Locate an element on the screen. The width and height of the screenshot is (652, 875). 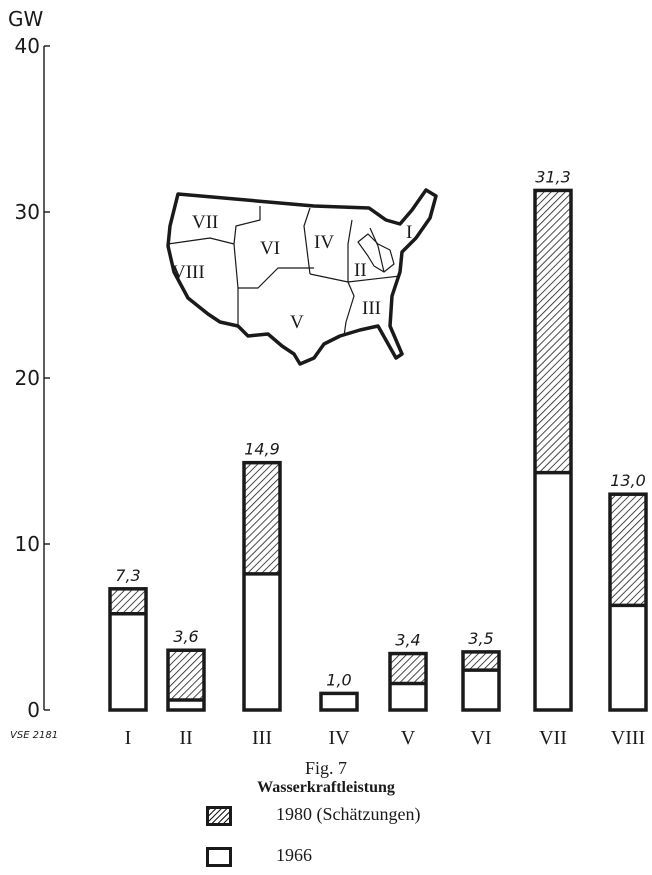
map-border-iv-v is located at coordinates (329, 278).